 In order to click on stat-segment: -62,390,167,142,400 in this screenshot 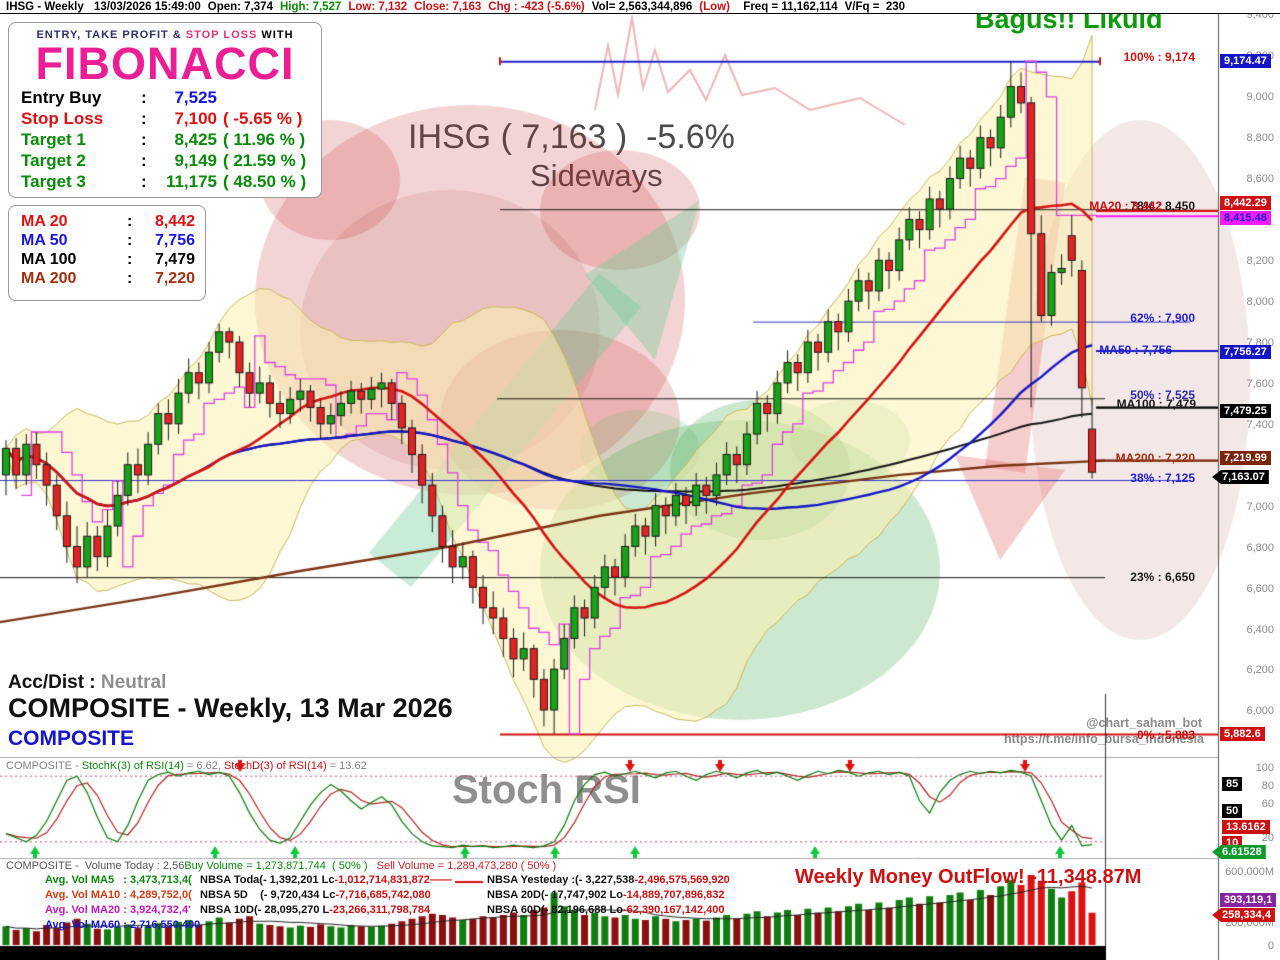, I will do `click(673, 910)`.